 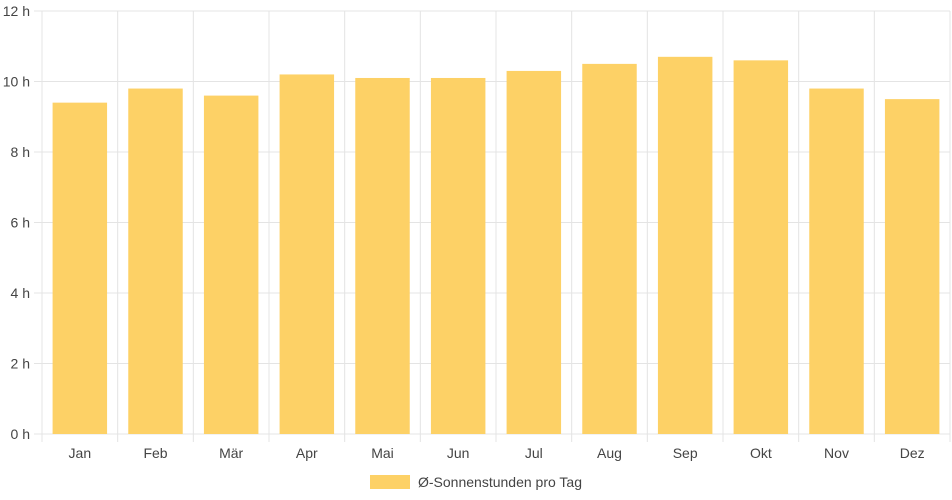 I want to click on x-tick-label: Feb, so click(x=155, y=453).